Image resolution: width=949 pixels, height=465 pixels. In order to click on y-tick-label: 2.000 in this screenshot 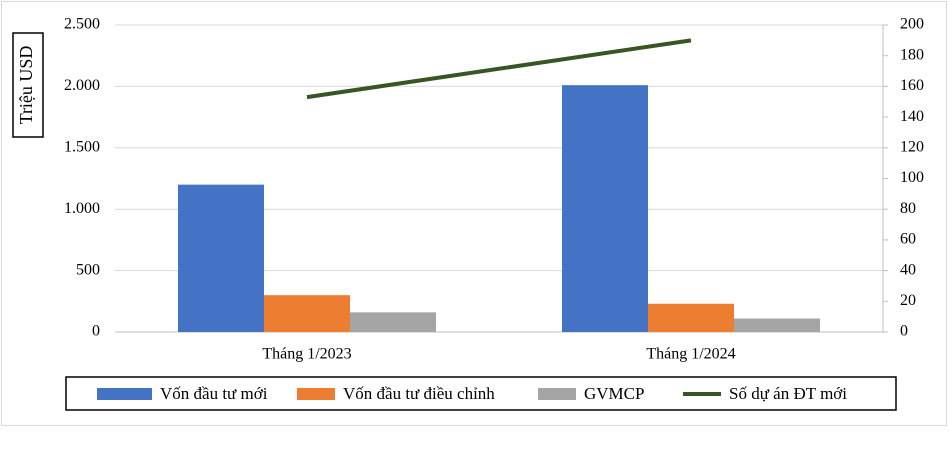, I will do `click(82, 85)`.